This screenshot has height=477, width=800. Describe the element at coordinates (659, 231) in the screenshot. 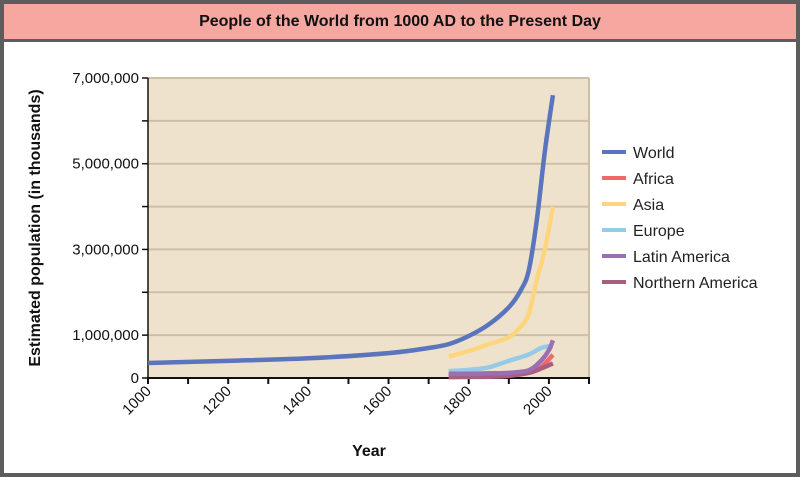

I see `legend-label: Europe` at that location.